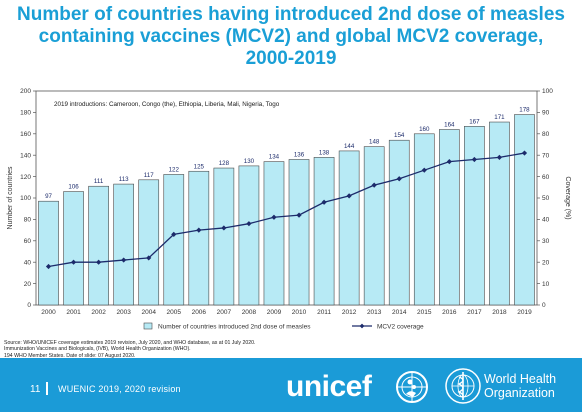 This screenshot has height=412, width=582. What do you see at coordinates (274, 157) in the screenshot?
I see `bar-value-label: 134` at bounding box center [274, 157].